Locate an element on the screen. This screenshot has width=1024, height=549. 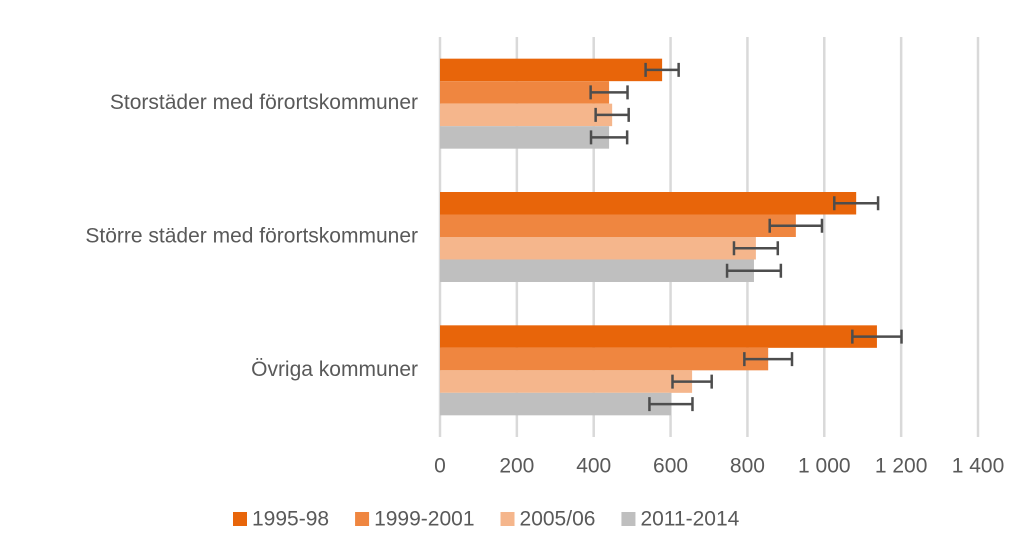
x-tick-label: 0 is located at coordinates (440, 466).